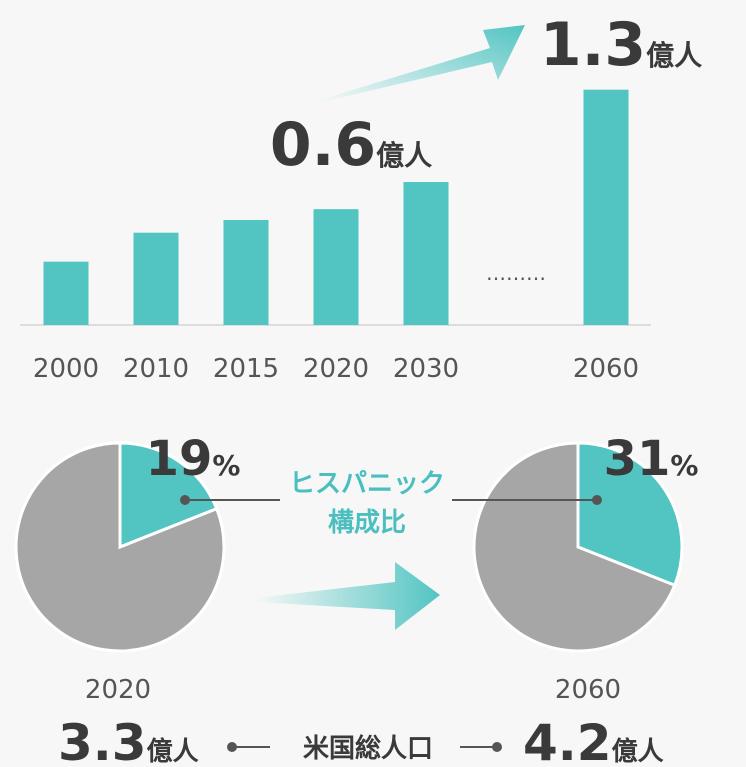  I want to click on value-label-number: 1.3, so click(593, 45).